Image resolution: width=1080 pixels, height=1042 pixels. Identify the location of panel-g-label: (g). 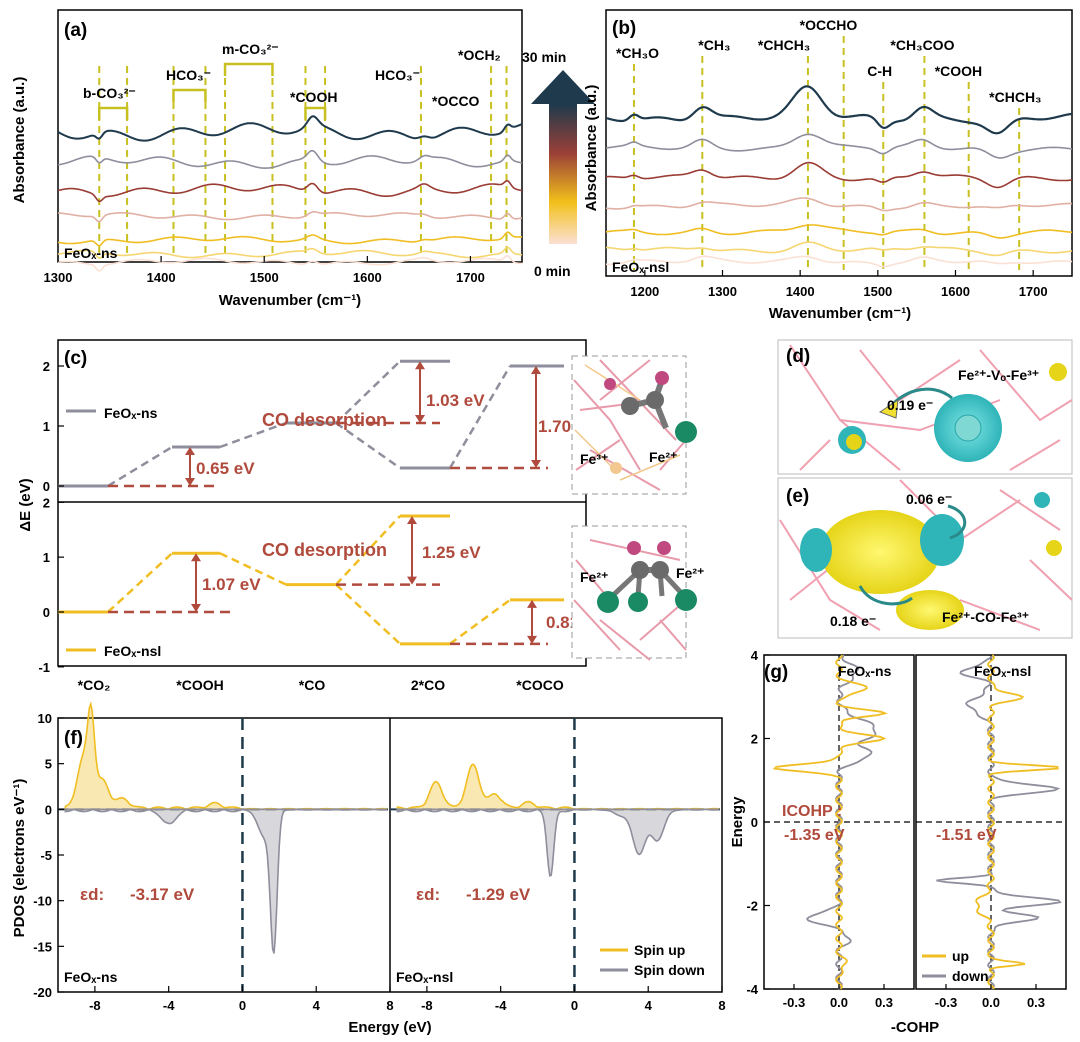
(776, 672).